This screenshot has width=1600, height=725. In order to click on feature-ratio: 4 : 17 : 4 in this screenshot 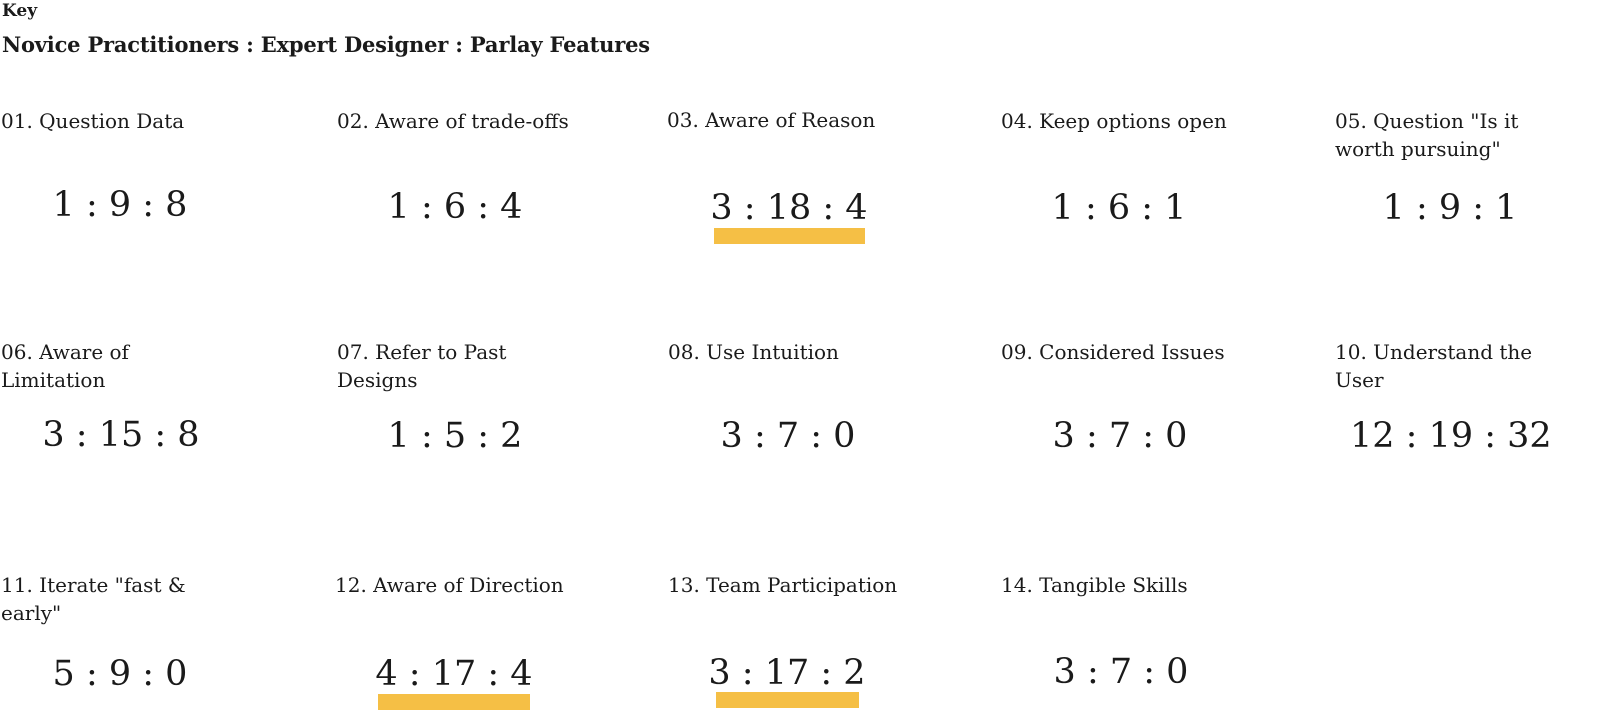, I will do `click(454, 674)`.